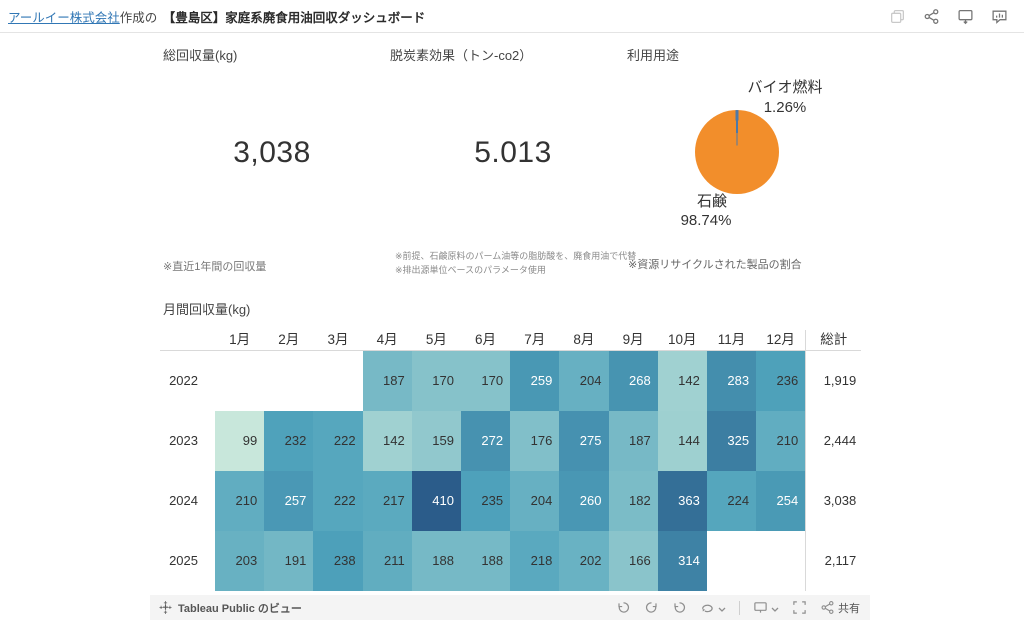 This screenshot has height=636, width=1024. Describe the element at coordinates (387, 501) in the screenshot. I see `heatmap-cell: 217` at that location.